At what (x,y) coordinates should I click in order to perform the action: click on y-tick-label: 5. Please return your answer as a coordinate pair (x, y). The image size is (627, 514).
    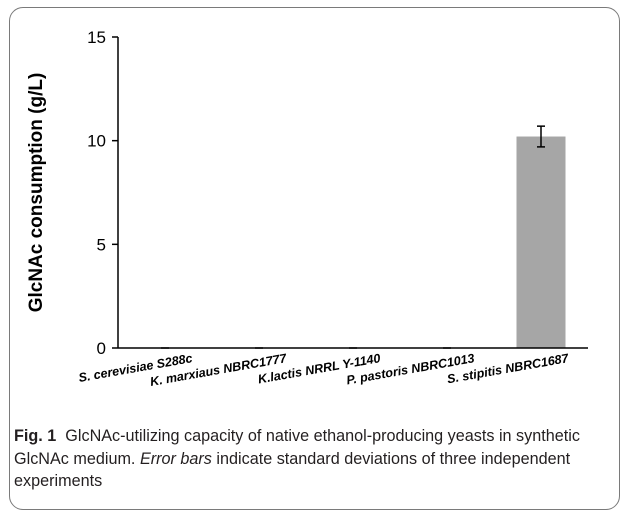
    Looking at the image, I should click on (101, 244).